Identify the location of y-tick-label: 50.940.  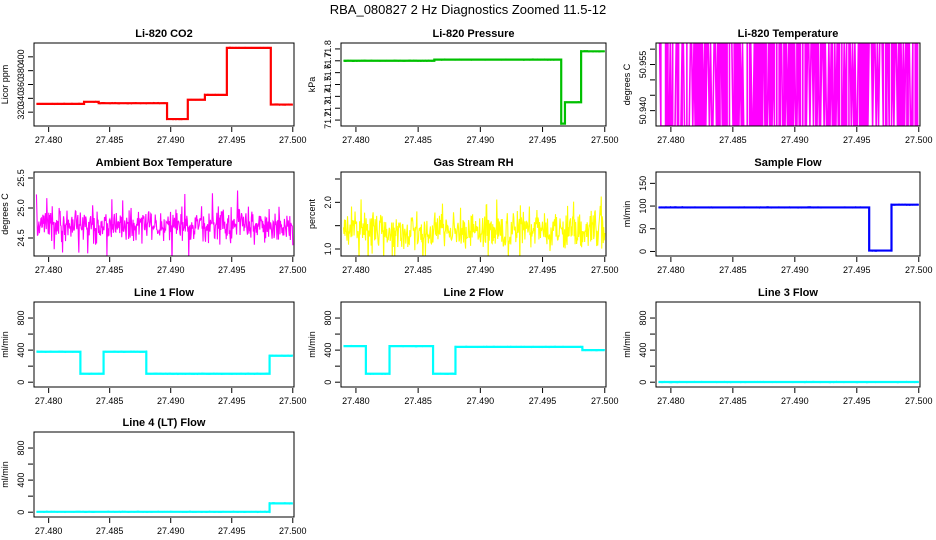
(643, 111).